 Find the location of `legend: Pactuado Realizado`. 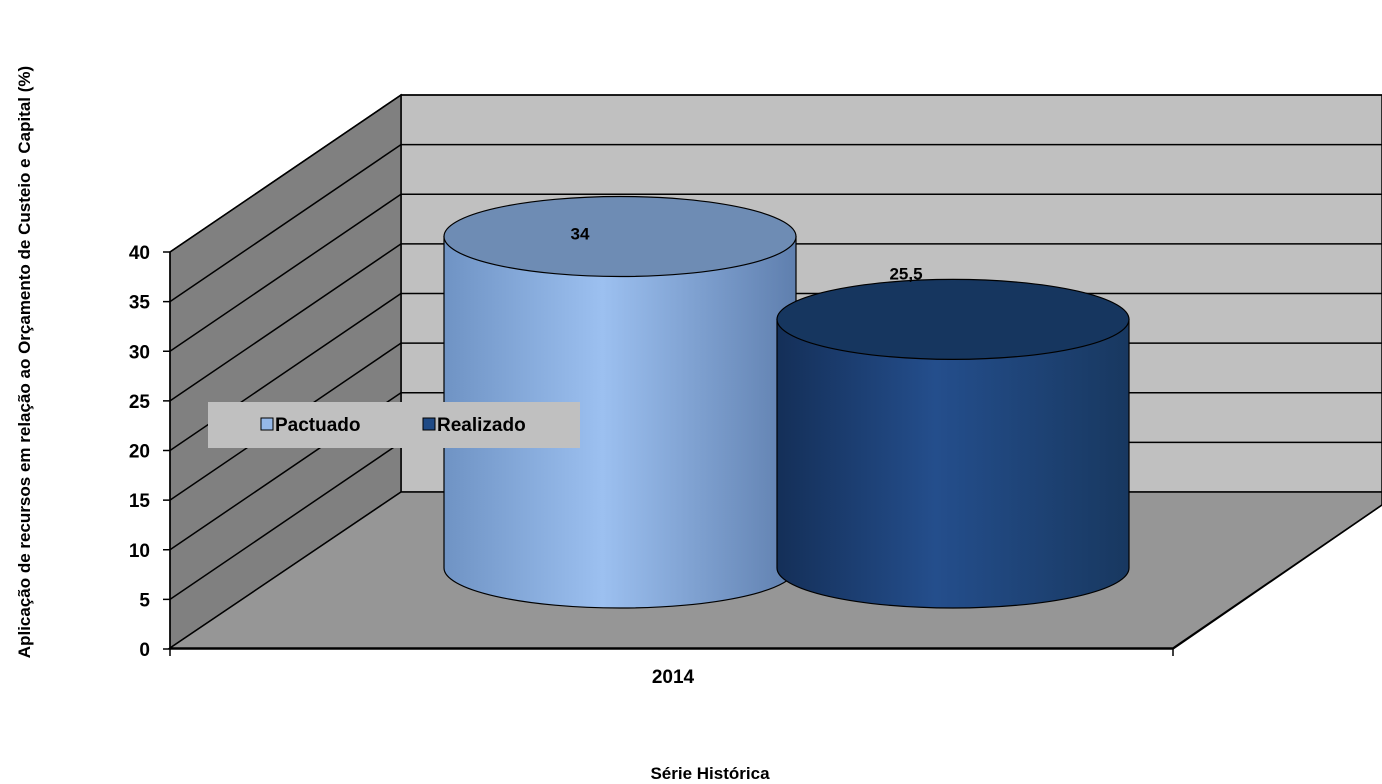

legend: Pactuado Realizado is located at coordinates (394, 425).